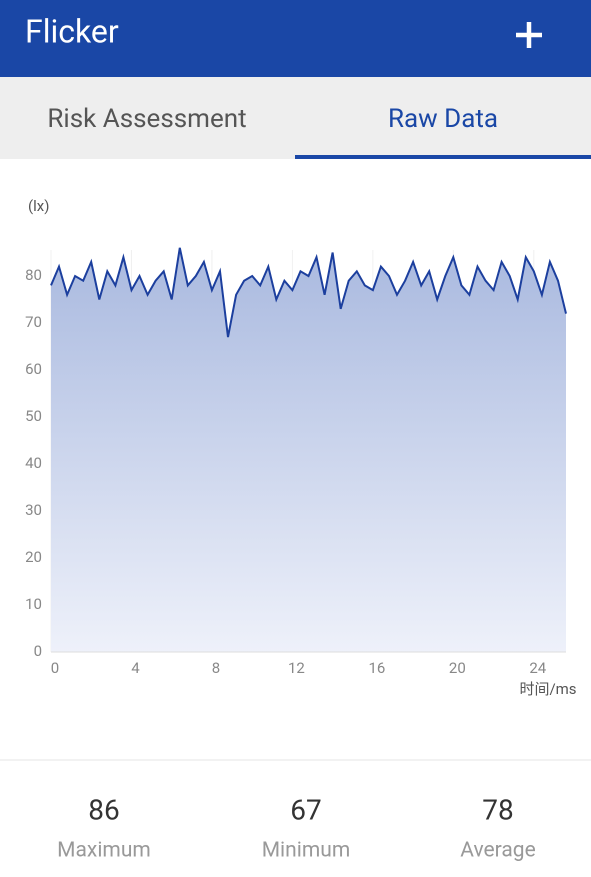 Image resolution: width=591 pixels, height=877 pixels. Describe the element at coordinates (33, 322) in the screenshot. I see `y-tick-label: 70` at that location.